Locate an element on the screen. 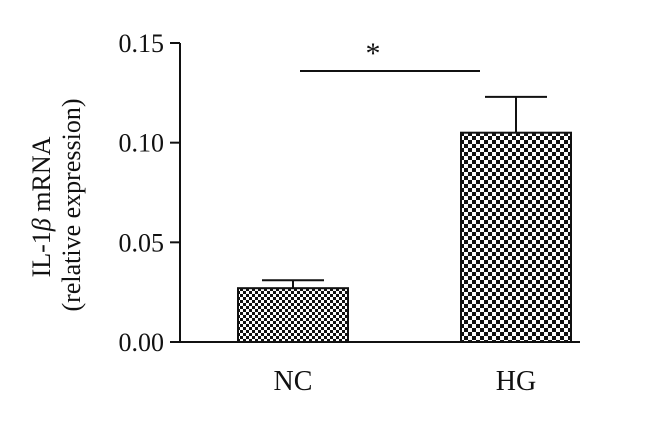  significance-marker: * is located at coordinates (373, 53).